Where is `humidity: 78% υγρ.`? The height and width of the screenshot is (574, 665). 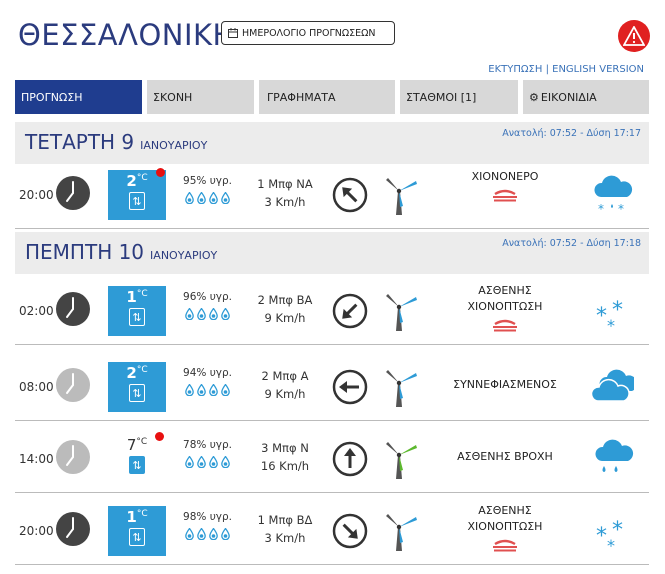
humidity: 78% υγρ. is located at coordinates (207, 453).